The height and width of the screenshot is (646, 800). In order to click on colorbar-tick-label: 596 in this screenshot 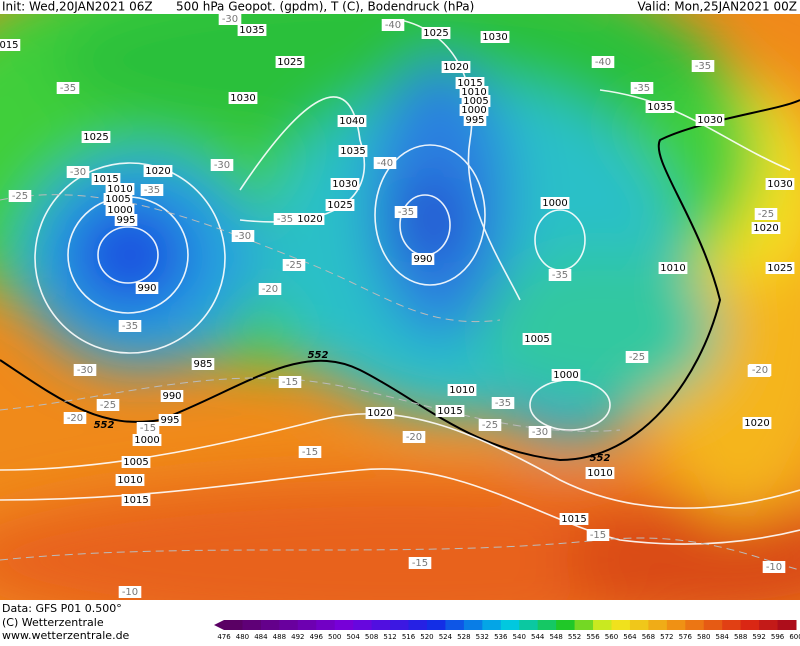, I will do `click(778, 637)`.